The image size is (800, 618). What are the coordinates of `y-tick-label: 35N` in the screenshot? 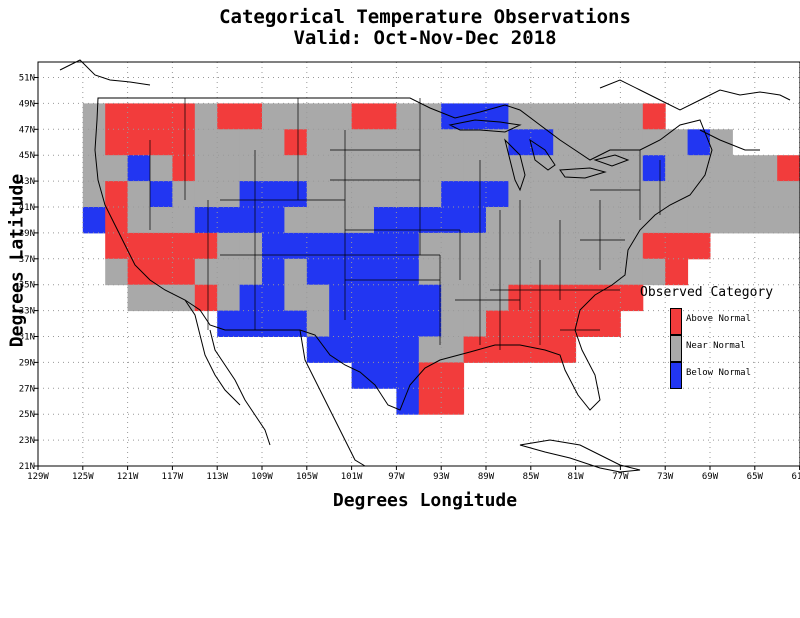 It's located at (27, 286).